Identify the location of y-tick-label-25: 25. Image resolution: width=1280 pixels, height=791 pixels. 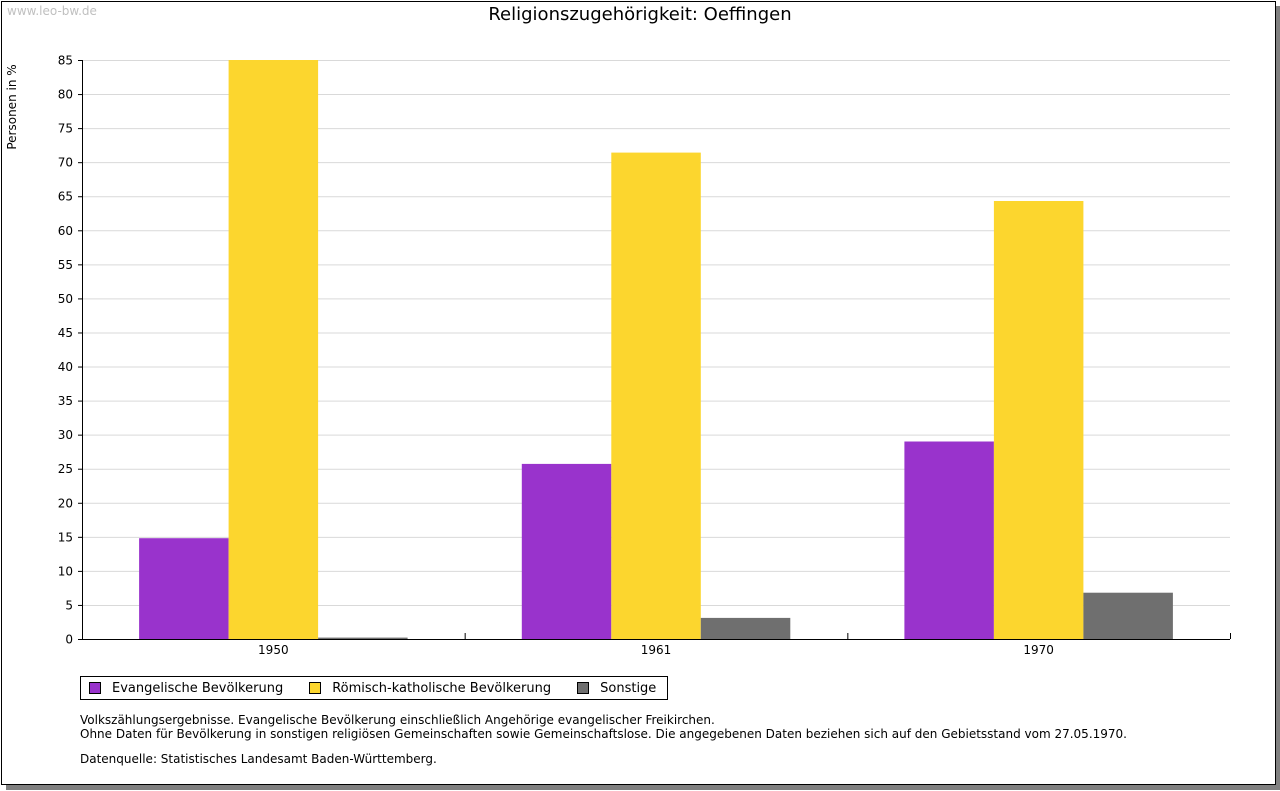
(65, 469).